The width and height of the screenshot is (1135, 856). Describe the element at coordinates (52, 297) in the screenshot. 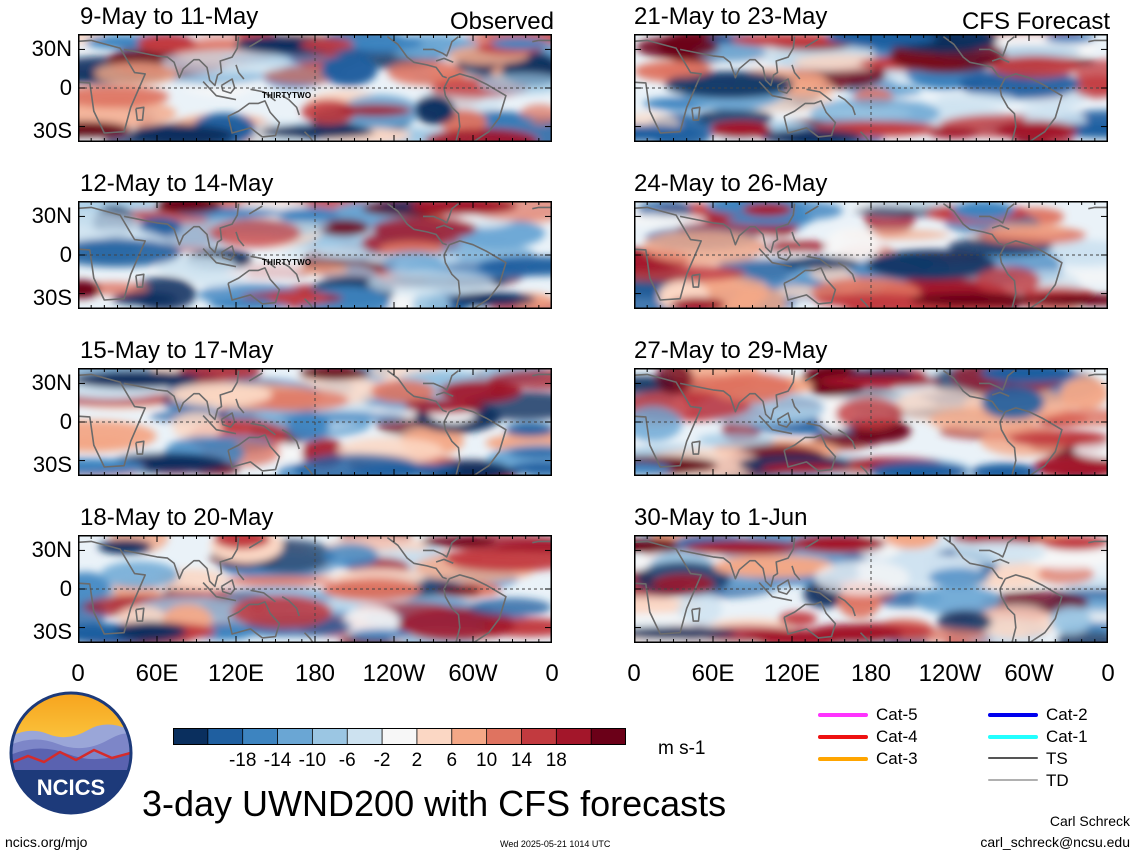

I see `latitude-label: 30S` at that location.